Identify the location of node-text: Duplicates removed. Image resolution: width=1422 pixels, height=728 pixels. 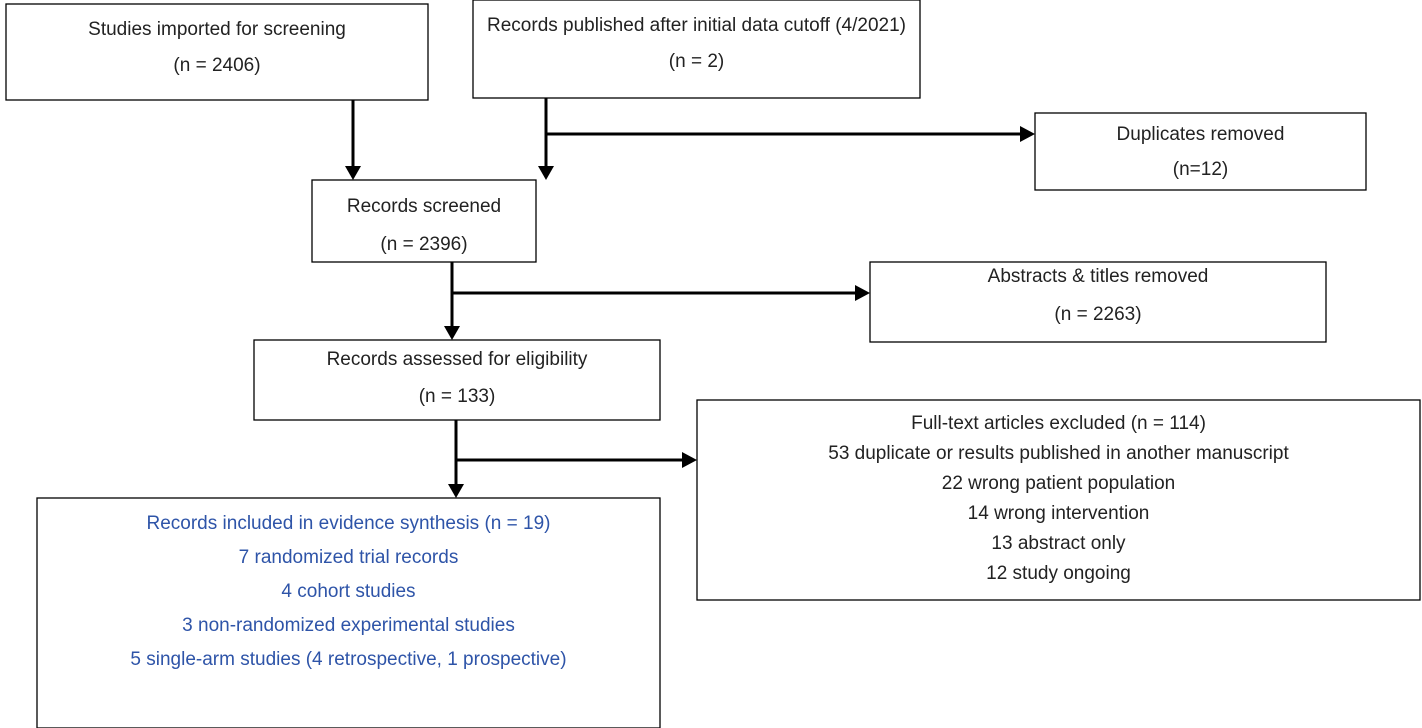
(1201, 134).